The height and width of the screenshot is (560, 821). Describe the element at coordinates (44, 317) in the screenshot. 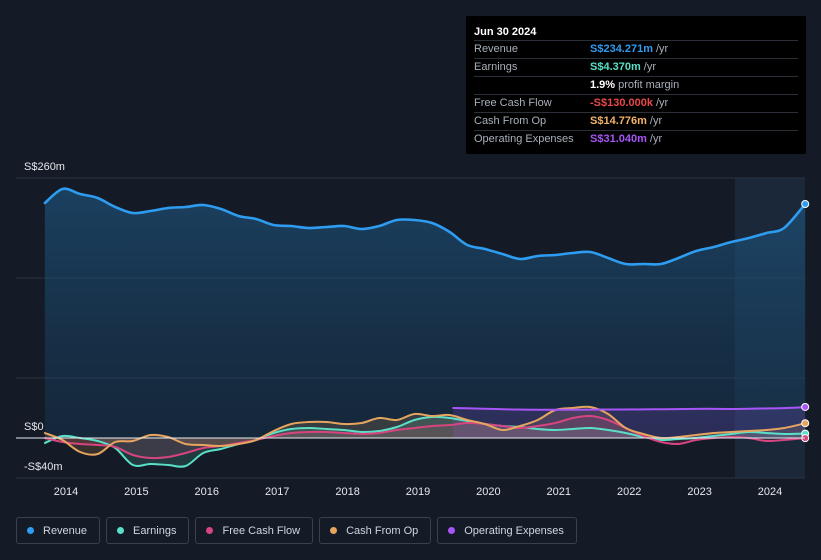

I see `y-axis-labels: S$260m S$0 -S$40m` at that location.